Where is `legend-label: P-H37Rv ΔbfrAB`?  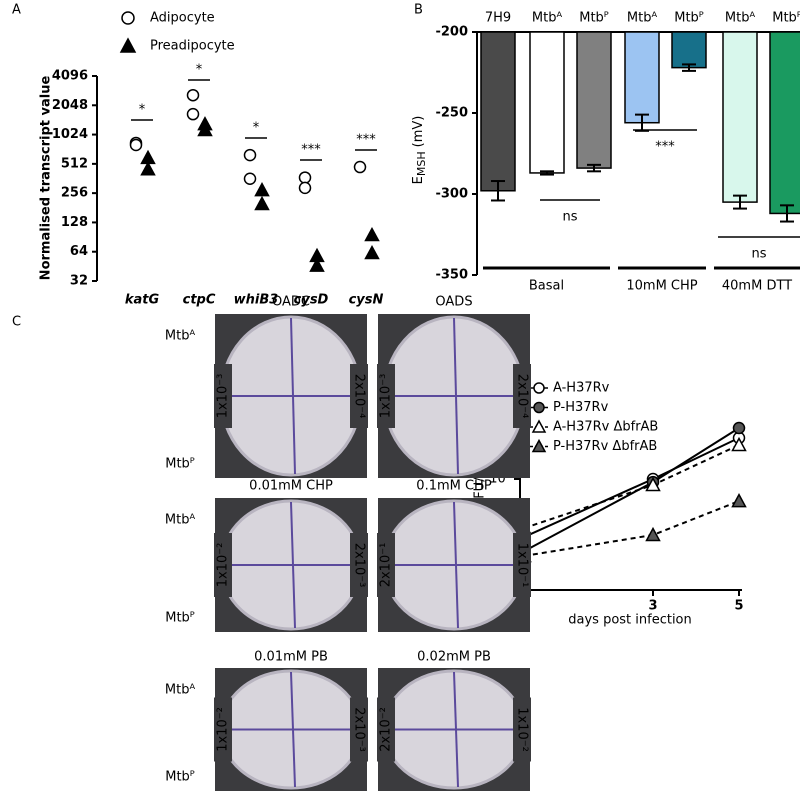
legend-label: P-H37Rv ΔbfrAB is located at coordinates (605, 446).